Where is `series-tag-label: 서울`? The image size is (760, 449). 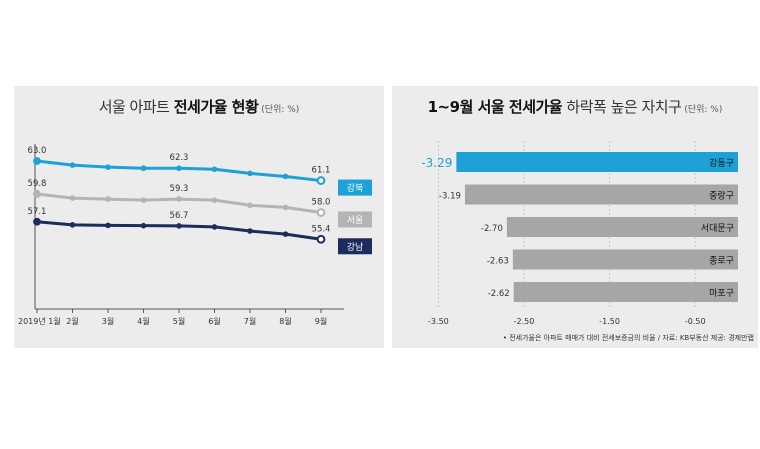 series-tag-label: 서울 is located at coordinates (355, 220).